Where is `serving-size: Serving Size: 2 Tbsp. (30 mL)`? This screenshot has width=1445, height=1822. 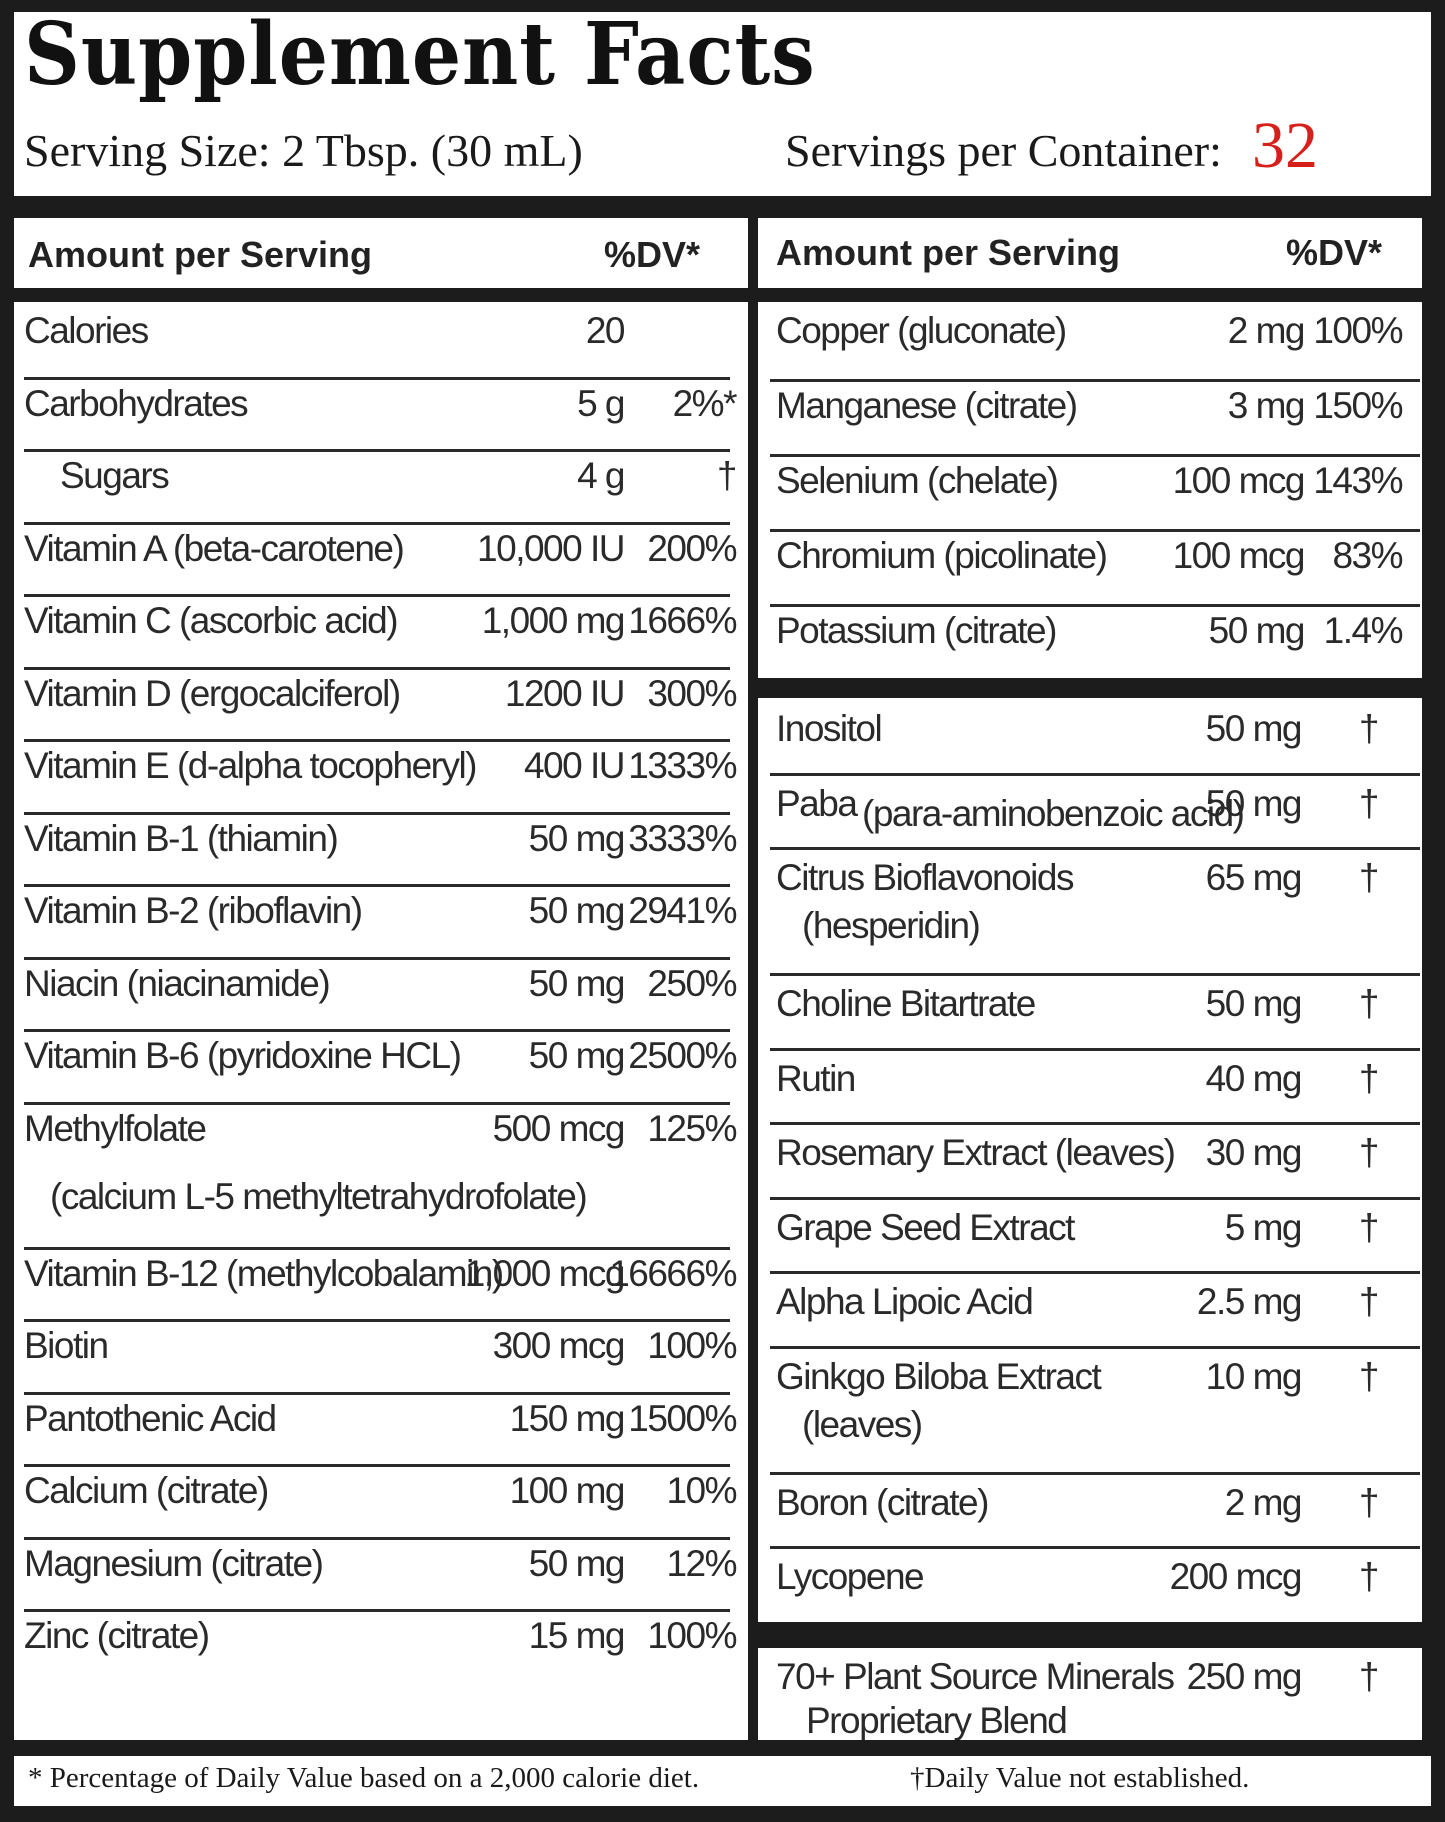 serving-size: Serving Size: 2 Tbsp. (30 mL) is located at coordinates (303, 150).